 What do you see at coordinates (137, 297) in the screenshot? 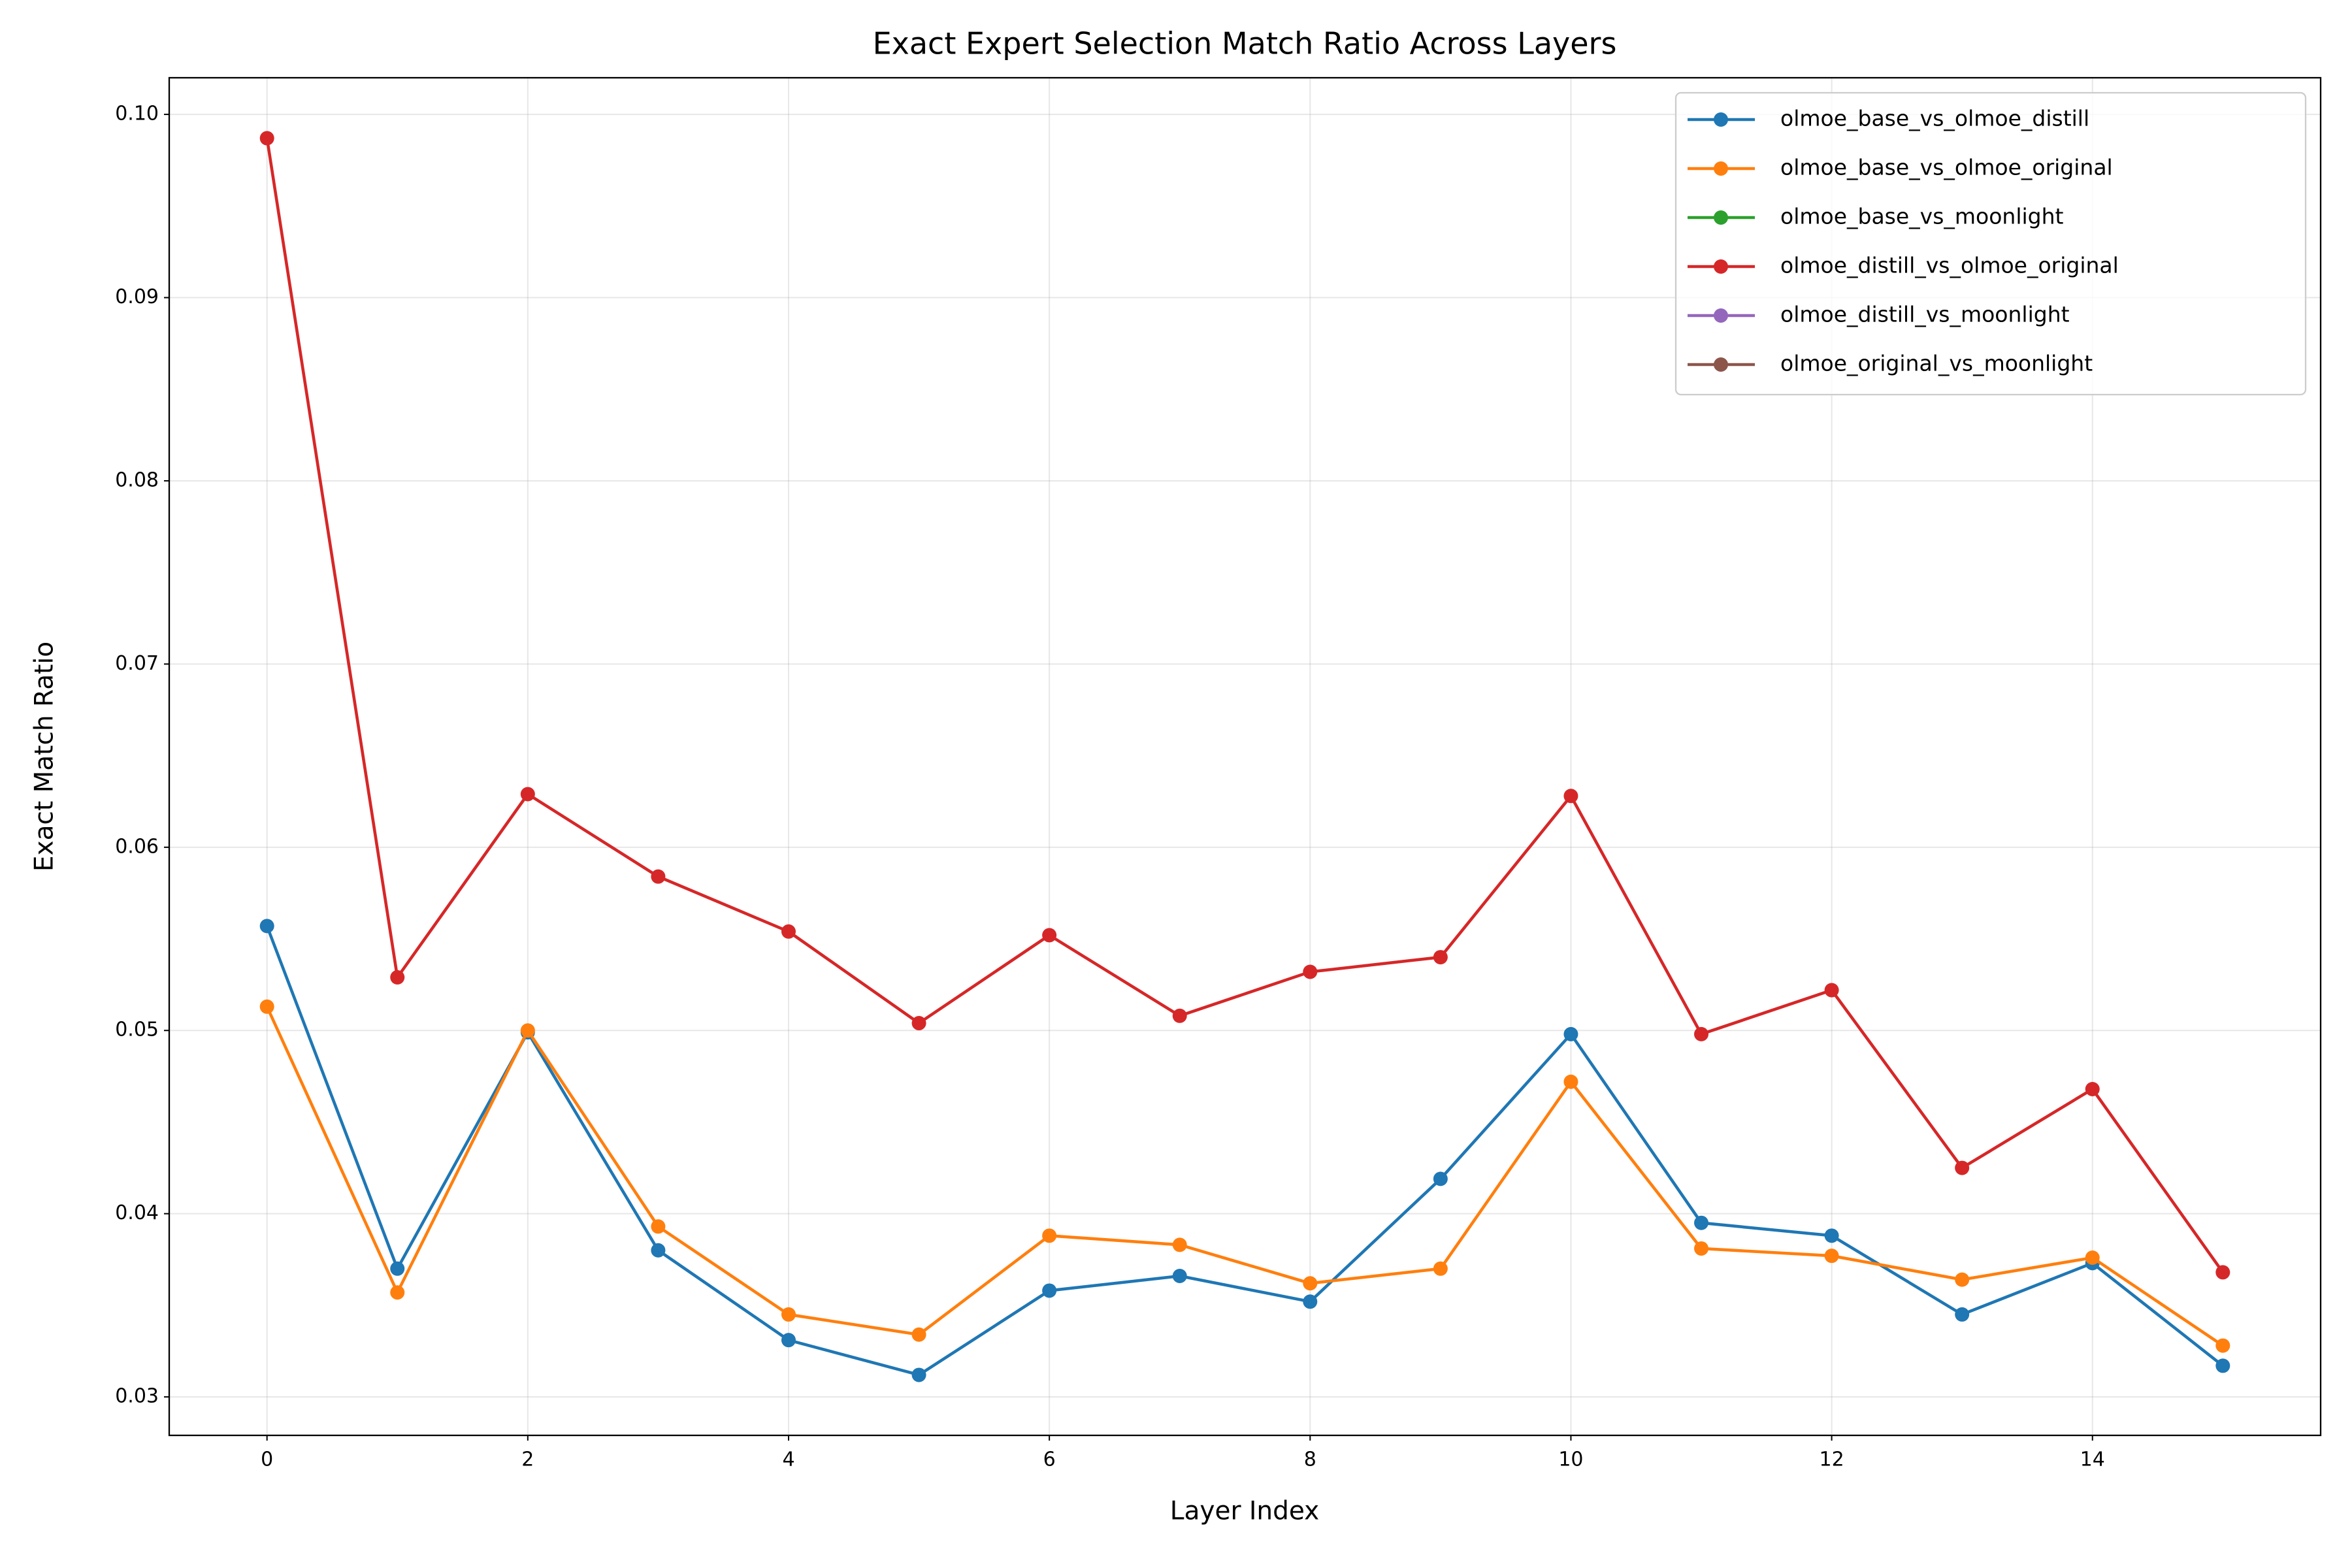
I see `y-tick-label: 0.09` at bounding box center [137, 297].